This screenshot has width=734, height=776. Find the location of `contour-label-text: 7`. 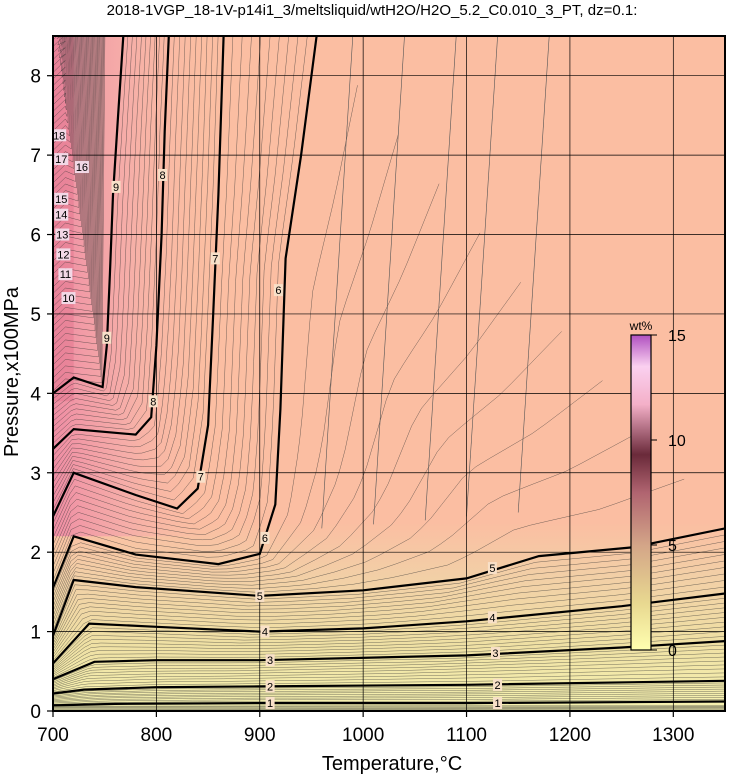

contour-label-text: 7 is located at coordinates (215, 259).